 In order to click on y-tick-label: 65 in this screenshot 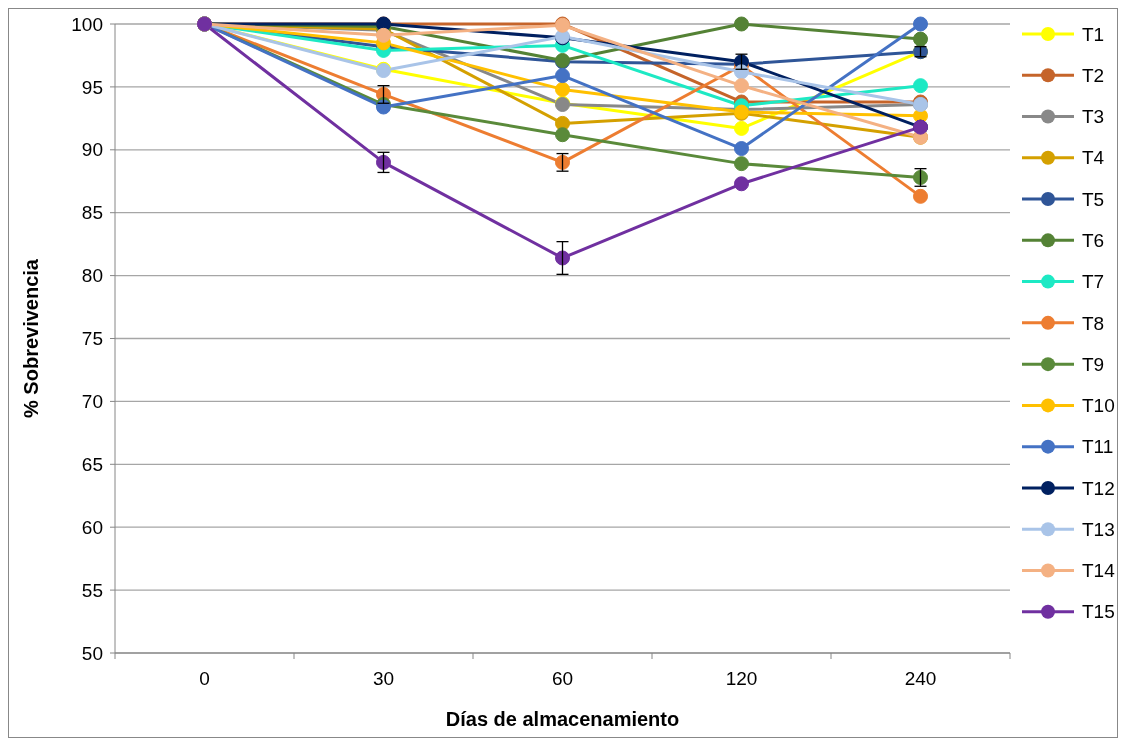, I will do `click(92, 464)`.